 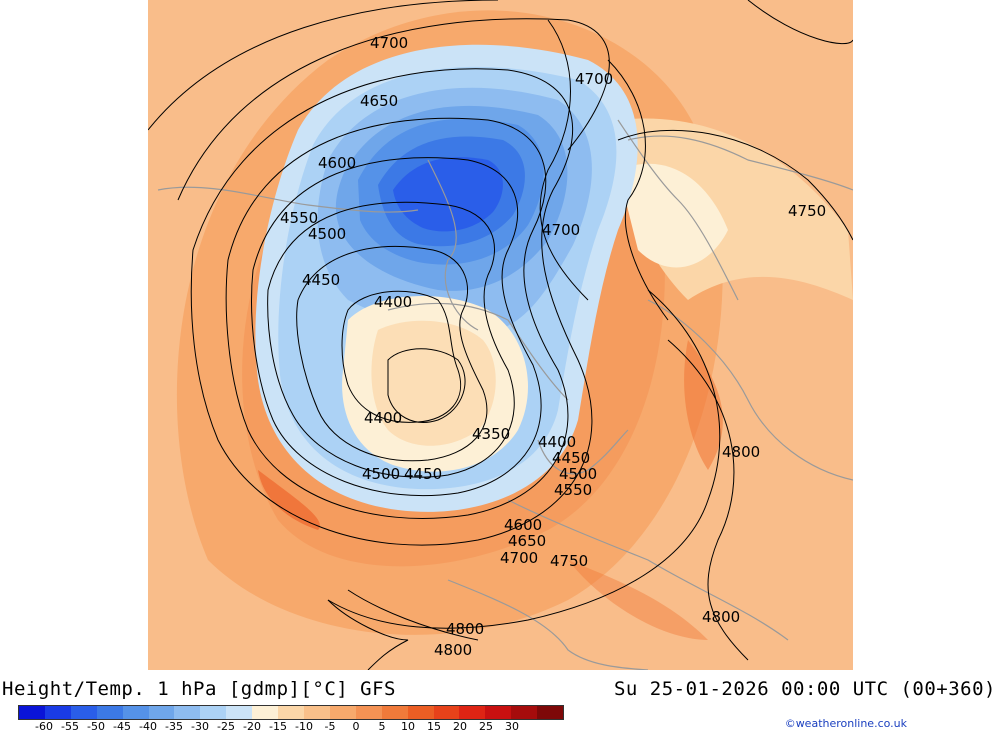 I want to click on colorbar-tick-label: -30, so click(x=200, y=726).